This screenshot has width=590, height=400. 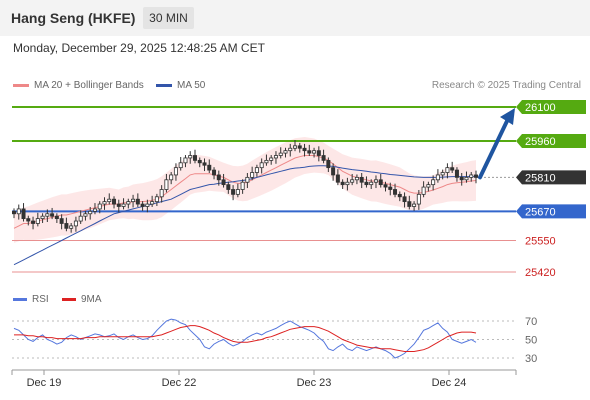 What do you see at coordinates (73, 18) in the screenshot?
I see `instrument-title: Hang Seng (HKFE)` at bounding box center [73, 18].